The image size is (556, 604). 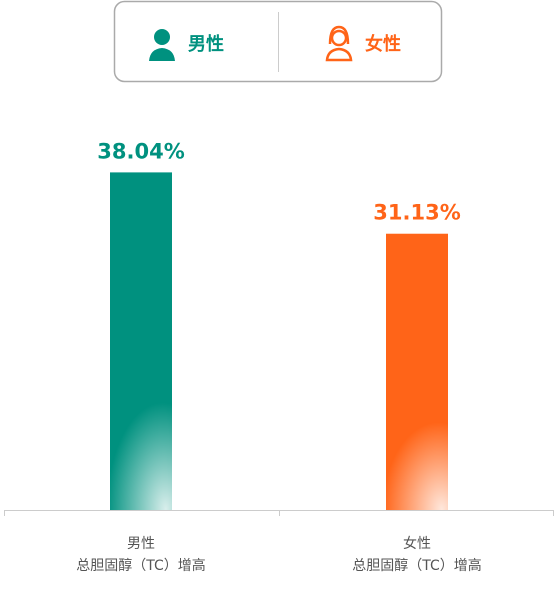 I want to click on value-label: 31.13%, so click(x=416, y=213).